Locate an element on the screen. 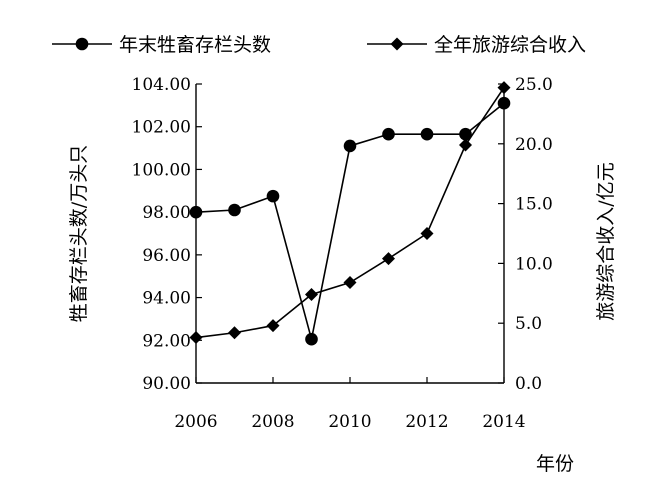 The width and height of the screenshot is (647, 492). legend-label: 年末牲畜存栏头数 is located at coordinates (195, 45).